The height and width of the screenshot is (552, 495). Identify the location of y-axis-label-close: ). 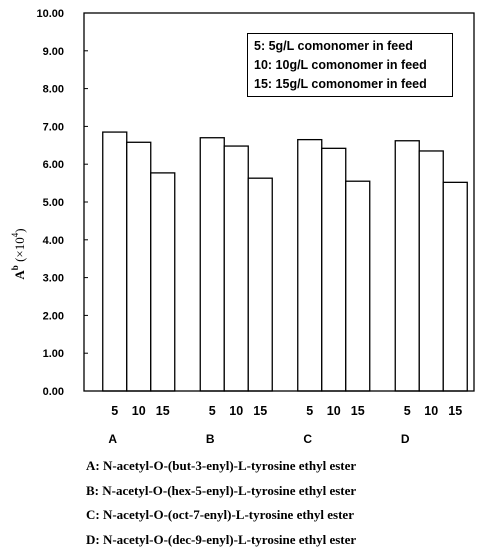
(19, 230).